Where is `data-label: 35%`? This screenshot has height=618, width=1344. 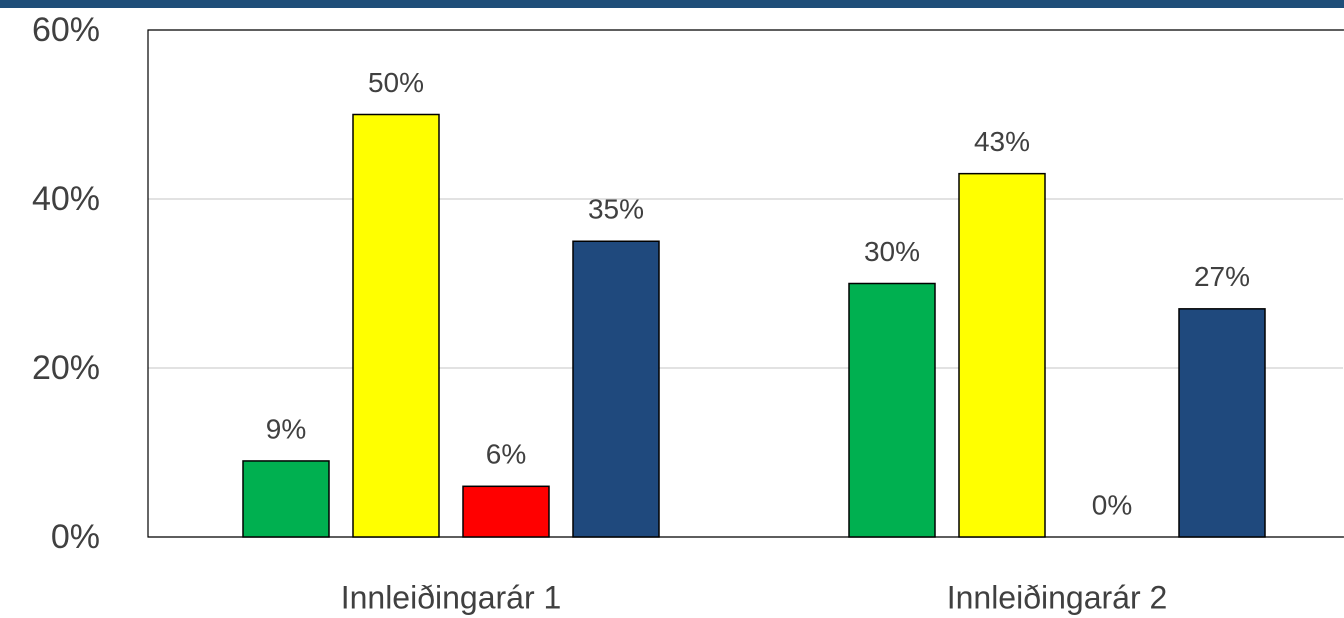
data-label: 35% is located at coordinates (616, 209).